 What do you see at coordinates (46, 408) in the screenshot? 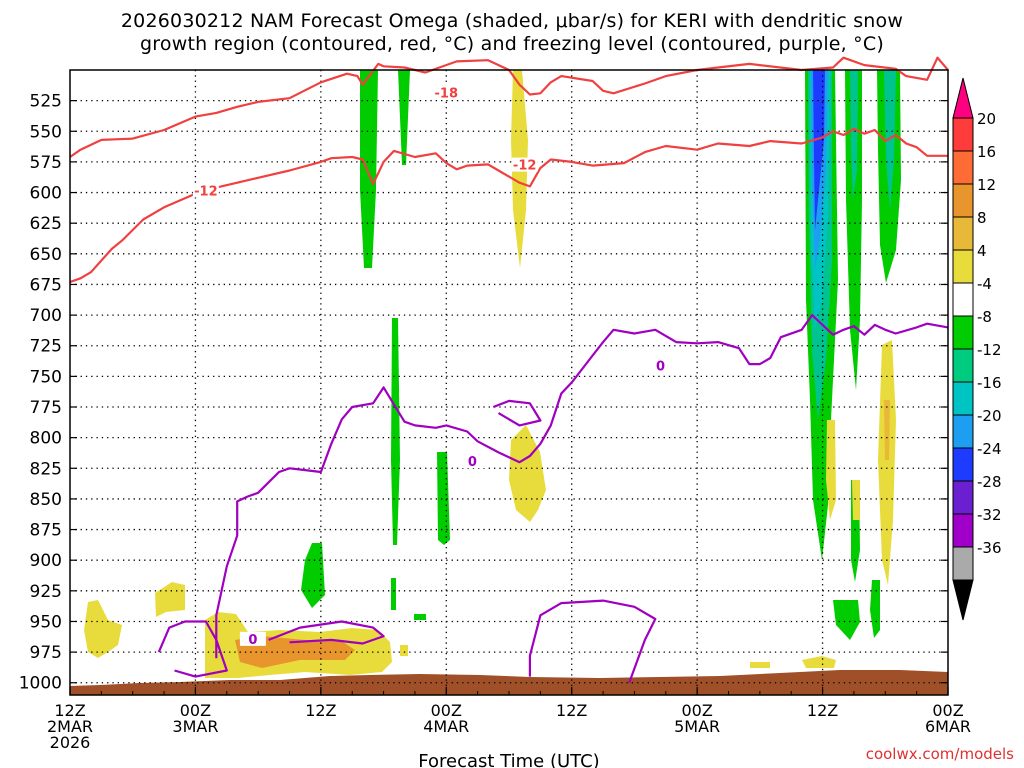
I see `y-tick-label: 775` at bounding box center [46, 408].